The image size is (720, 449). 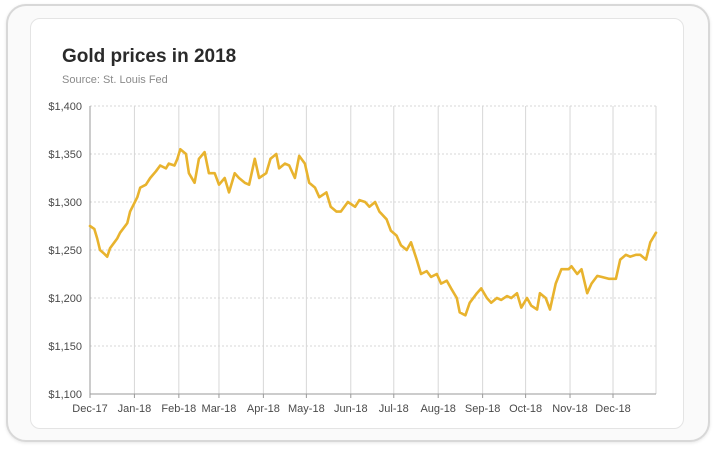 I want to click on x-tick-label: Oct-18, so click(x=525, y=409).